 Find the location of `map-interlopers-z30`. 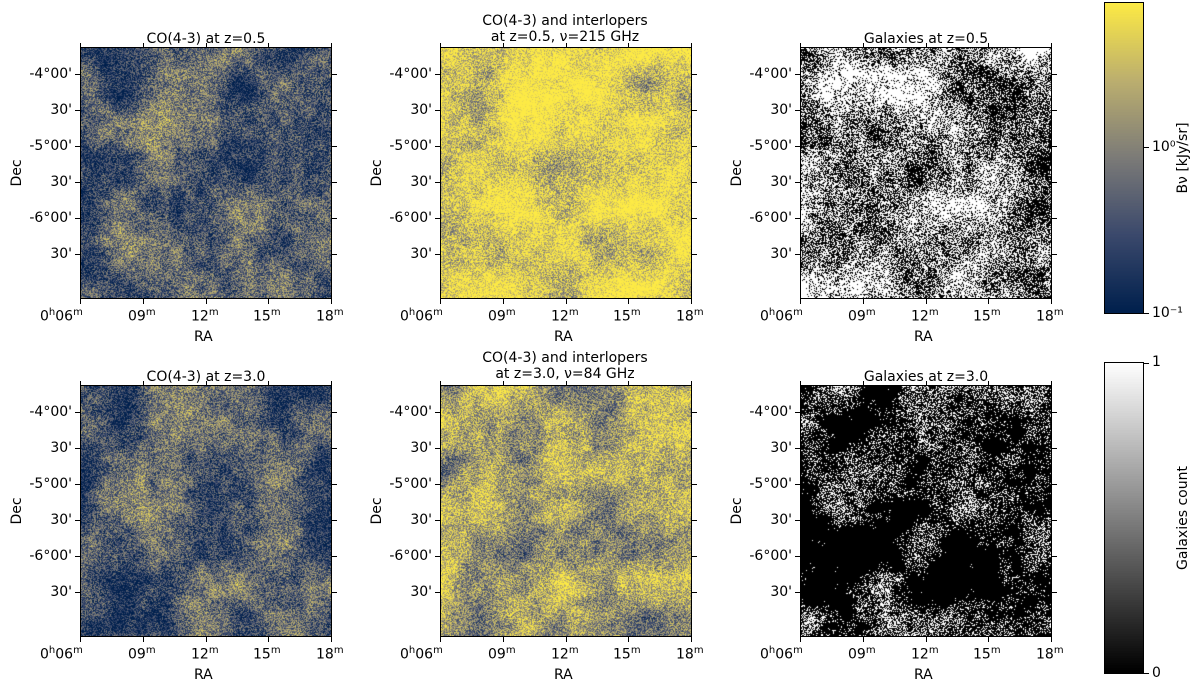

map-interlopers-z30 is located at coordinates (566, 511).